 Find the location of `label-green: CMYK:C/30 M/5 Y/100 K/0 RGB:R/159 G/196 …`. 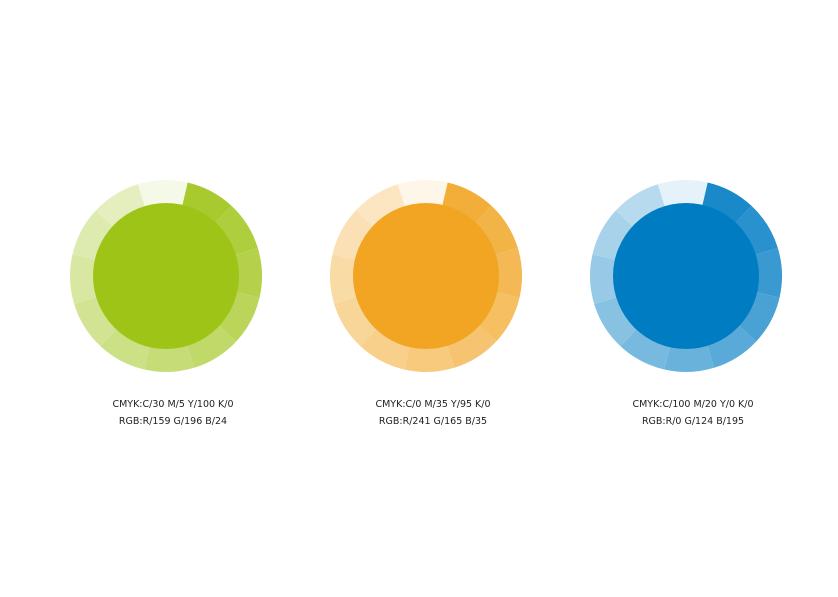

label-green: CMYK:C/30 M/5 Y/100 K/0 RGB:R/159 G/196 … is located at coordinates (173, 413).